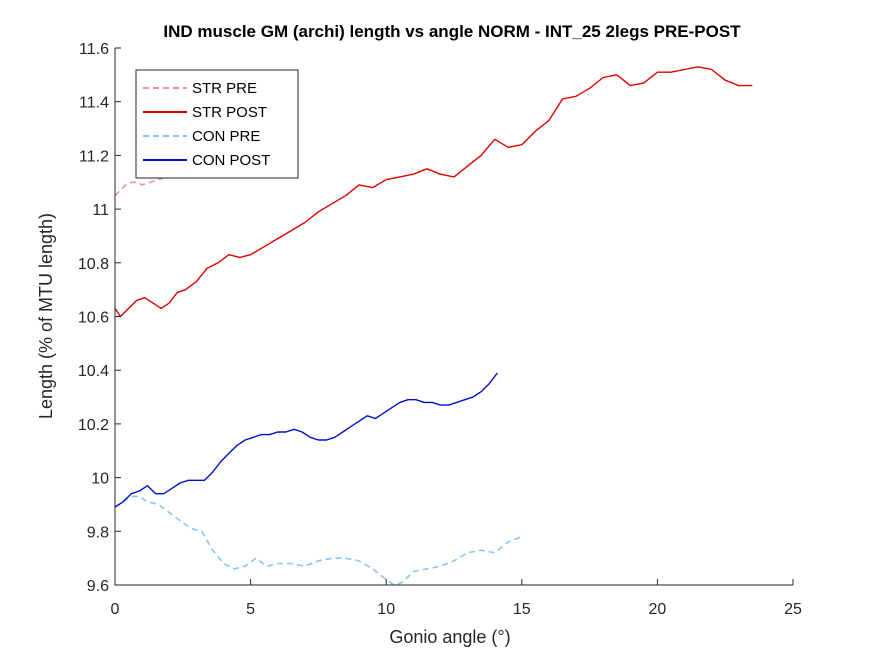 The width and height of the screenshot is (875, 656). I want to click on y-tick-label: 9.8, so click(98, 532).